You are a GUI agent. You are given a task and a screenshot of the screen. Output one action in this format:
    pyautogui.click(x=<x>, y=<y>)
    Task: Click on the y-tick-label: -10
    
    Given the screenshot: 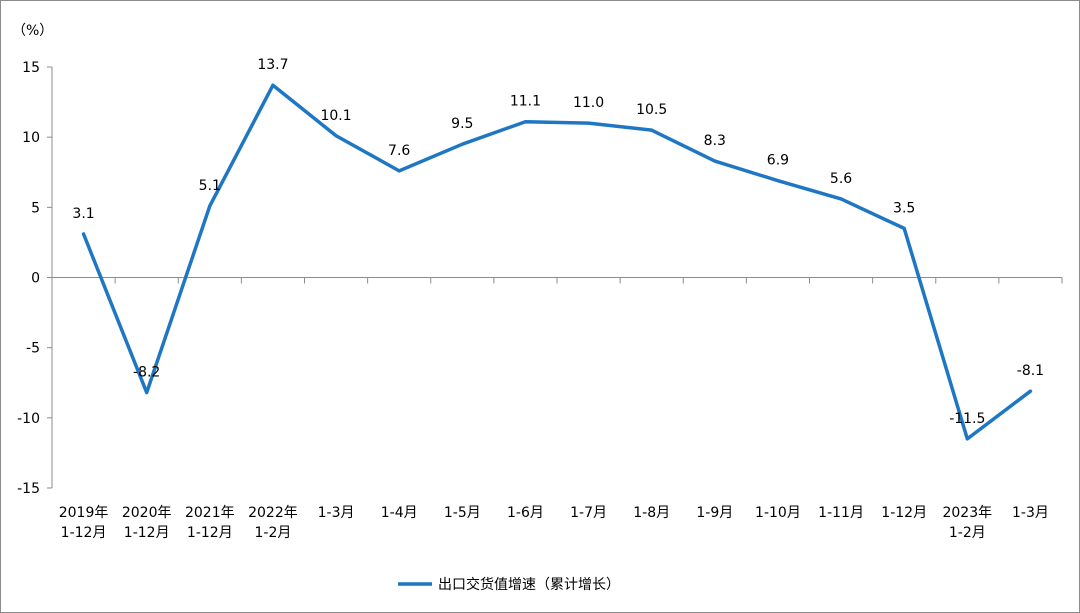 What is the action you would take?
    pyautogui.click(x=28, y=419)
    